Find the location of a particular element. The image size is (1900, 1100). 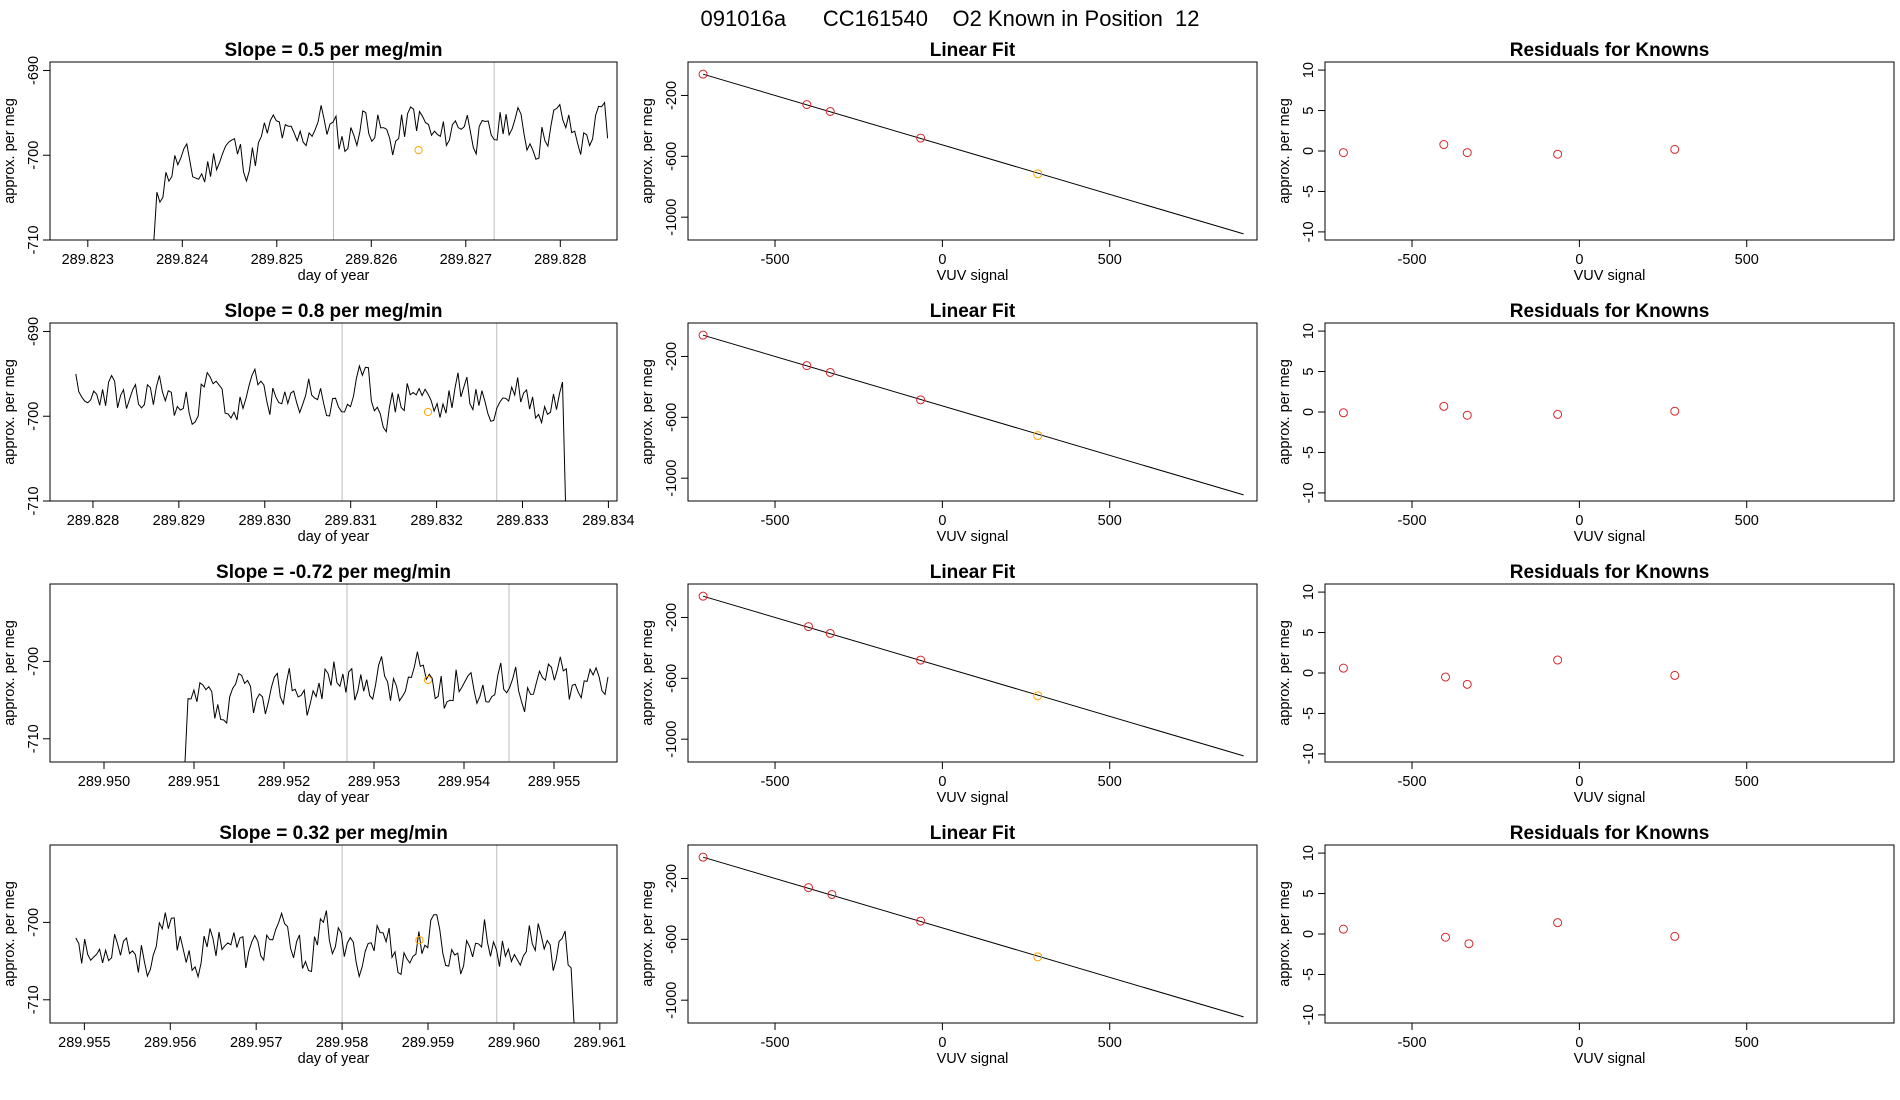

y-tick-label: -5 is located at coordinates (1309, 974).